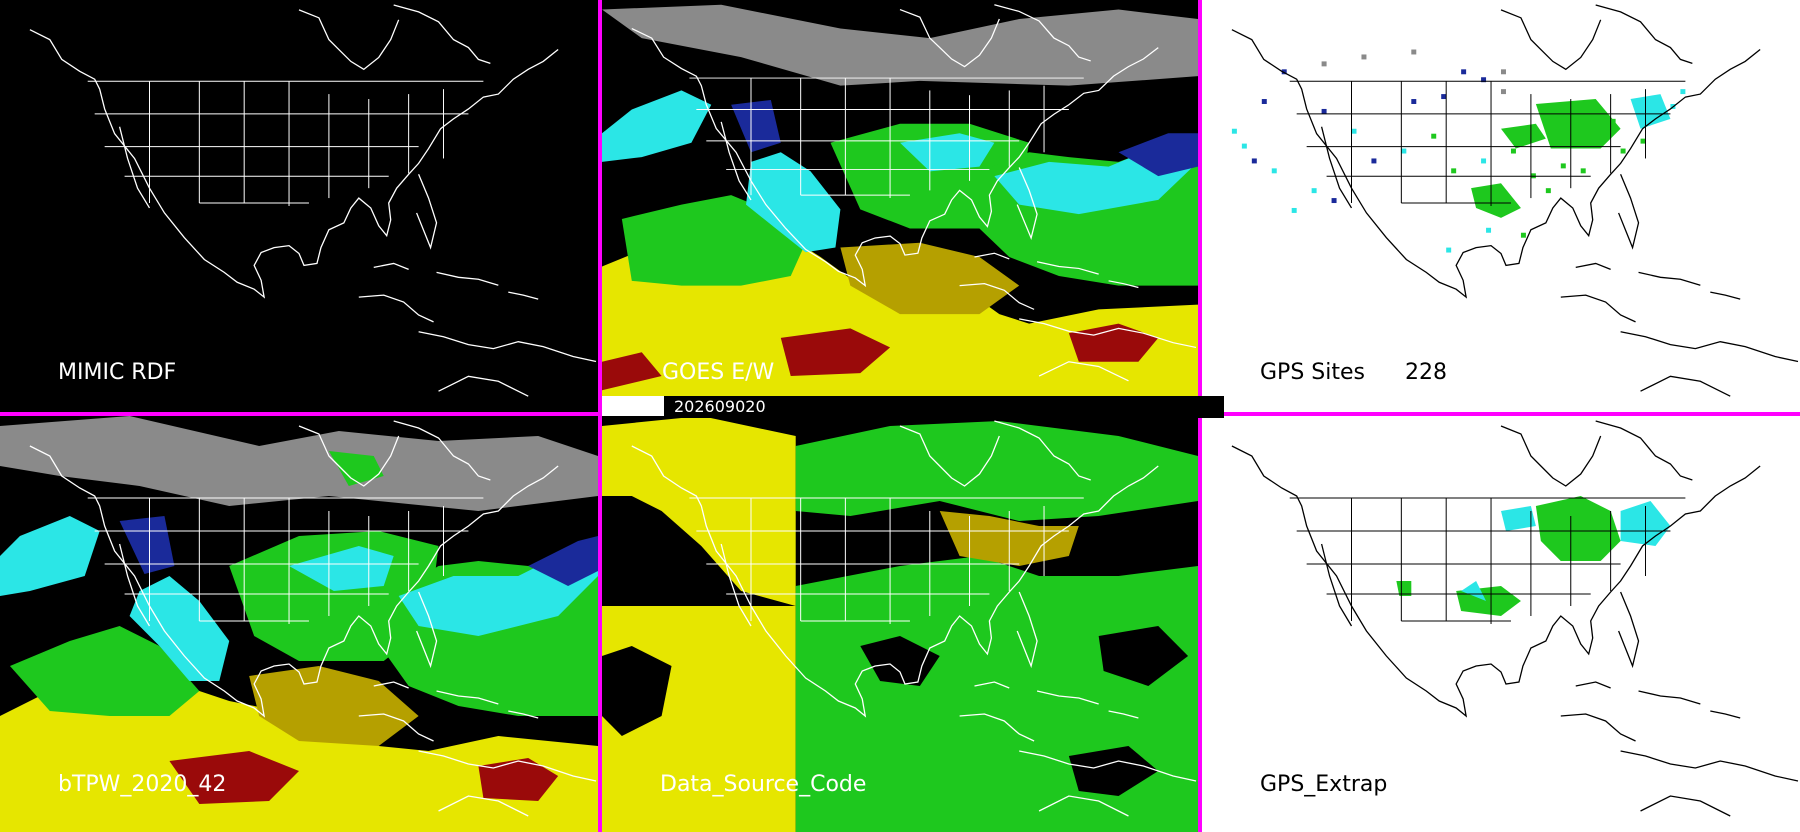  What do you see at coordinates (763, 784) in the screenshot?
I see `panel-title: Data_Source_Code` at bounding box center [763, 784].